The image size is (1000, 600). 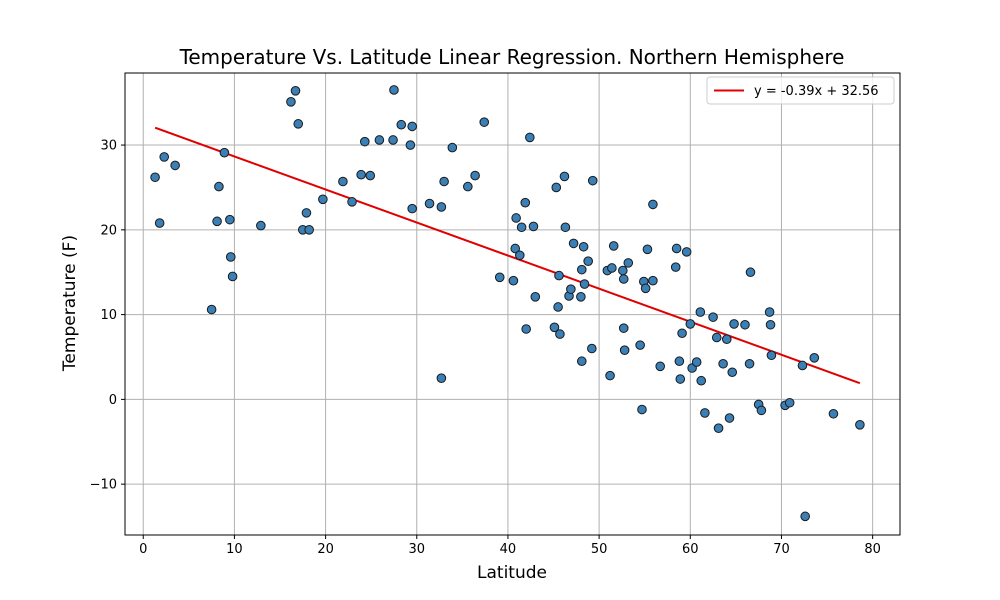 I want to click on legend-regression-label: y = -0.39x + 32.56, so click(x=816, y=91).